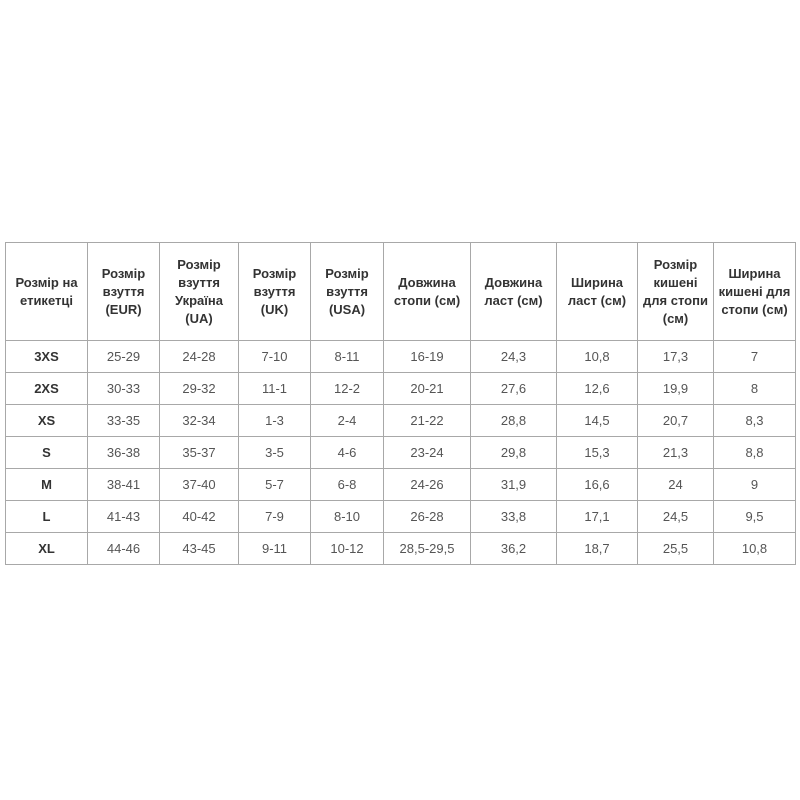 Image resolution: width=800 pixels, height=800 pixels. Describe the element at coordinates (675, 420) in the screenshot. I see `table-cell: 20,7` at that location.